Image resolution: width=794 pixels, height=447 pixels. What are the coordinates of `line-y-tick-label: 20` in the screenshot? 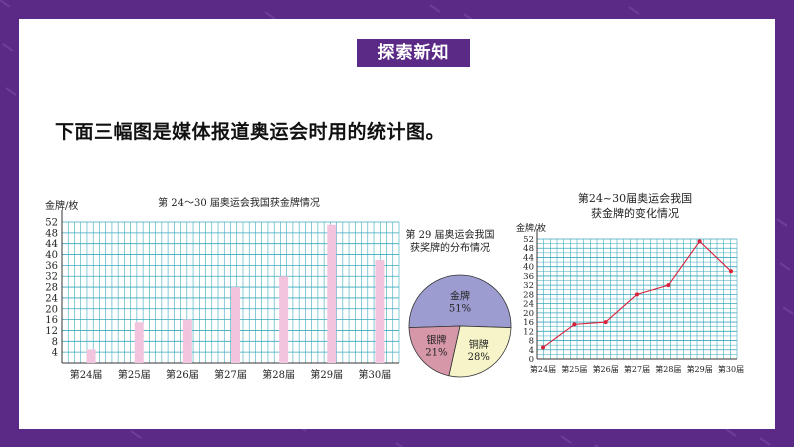 It's located at (528, 314).